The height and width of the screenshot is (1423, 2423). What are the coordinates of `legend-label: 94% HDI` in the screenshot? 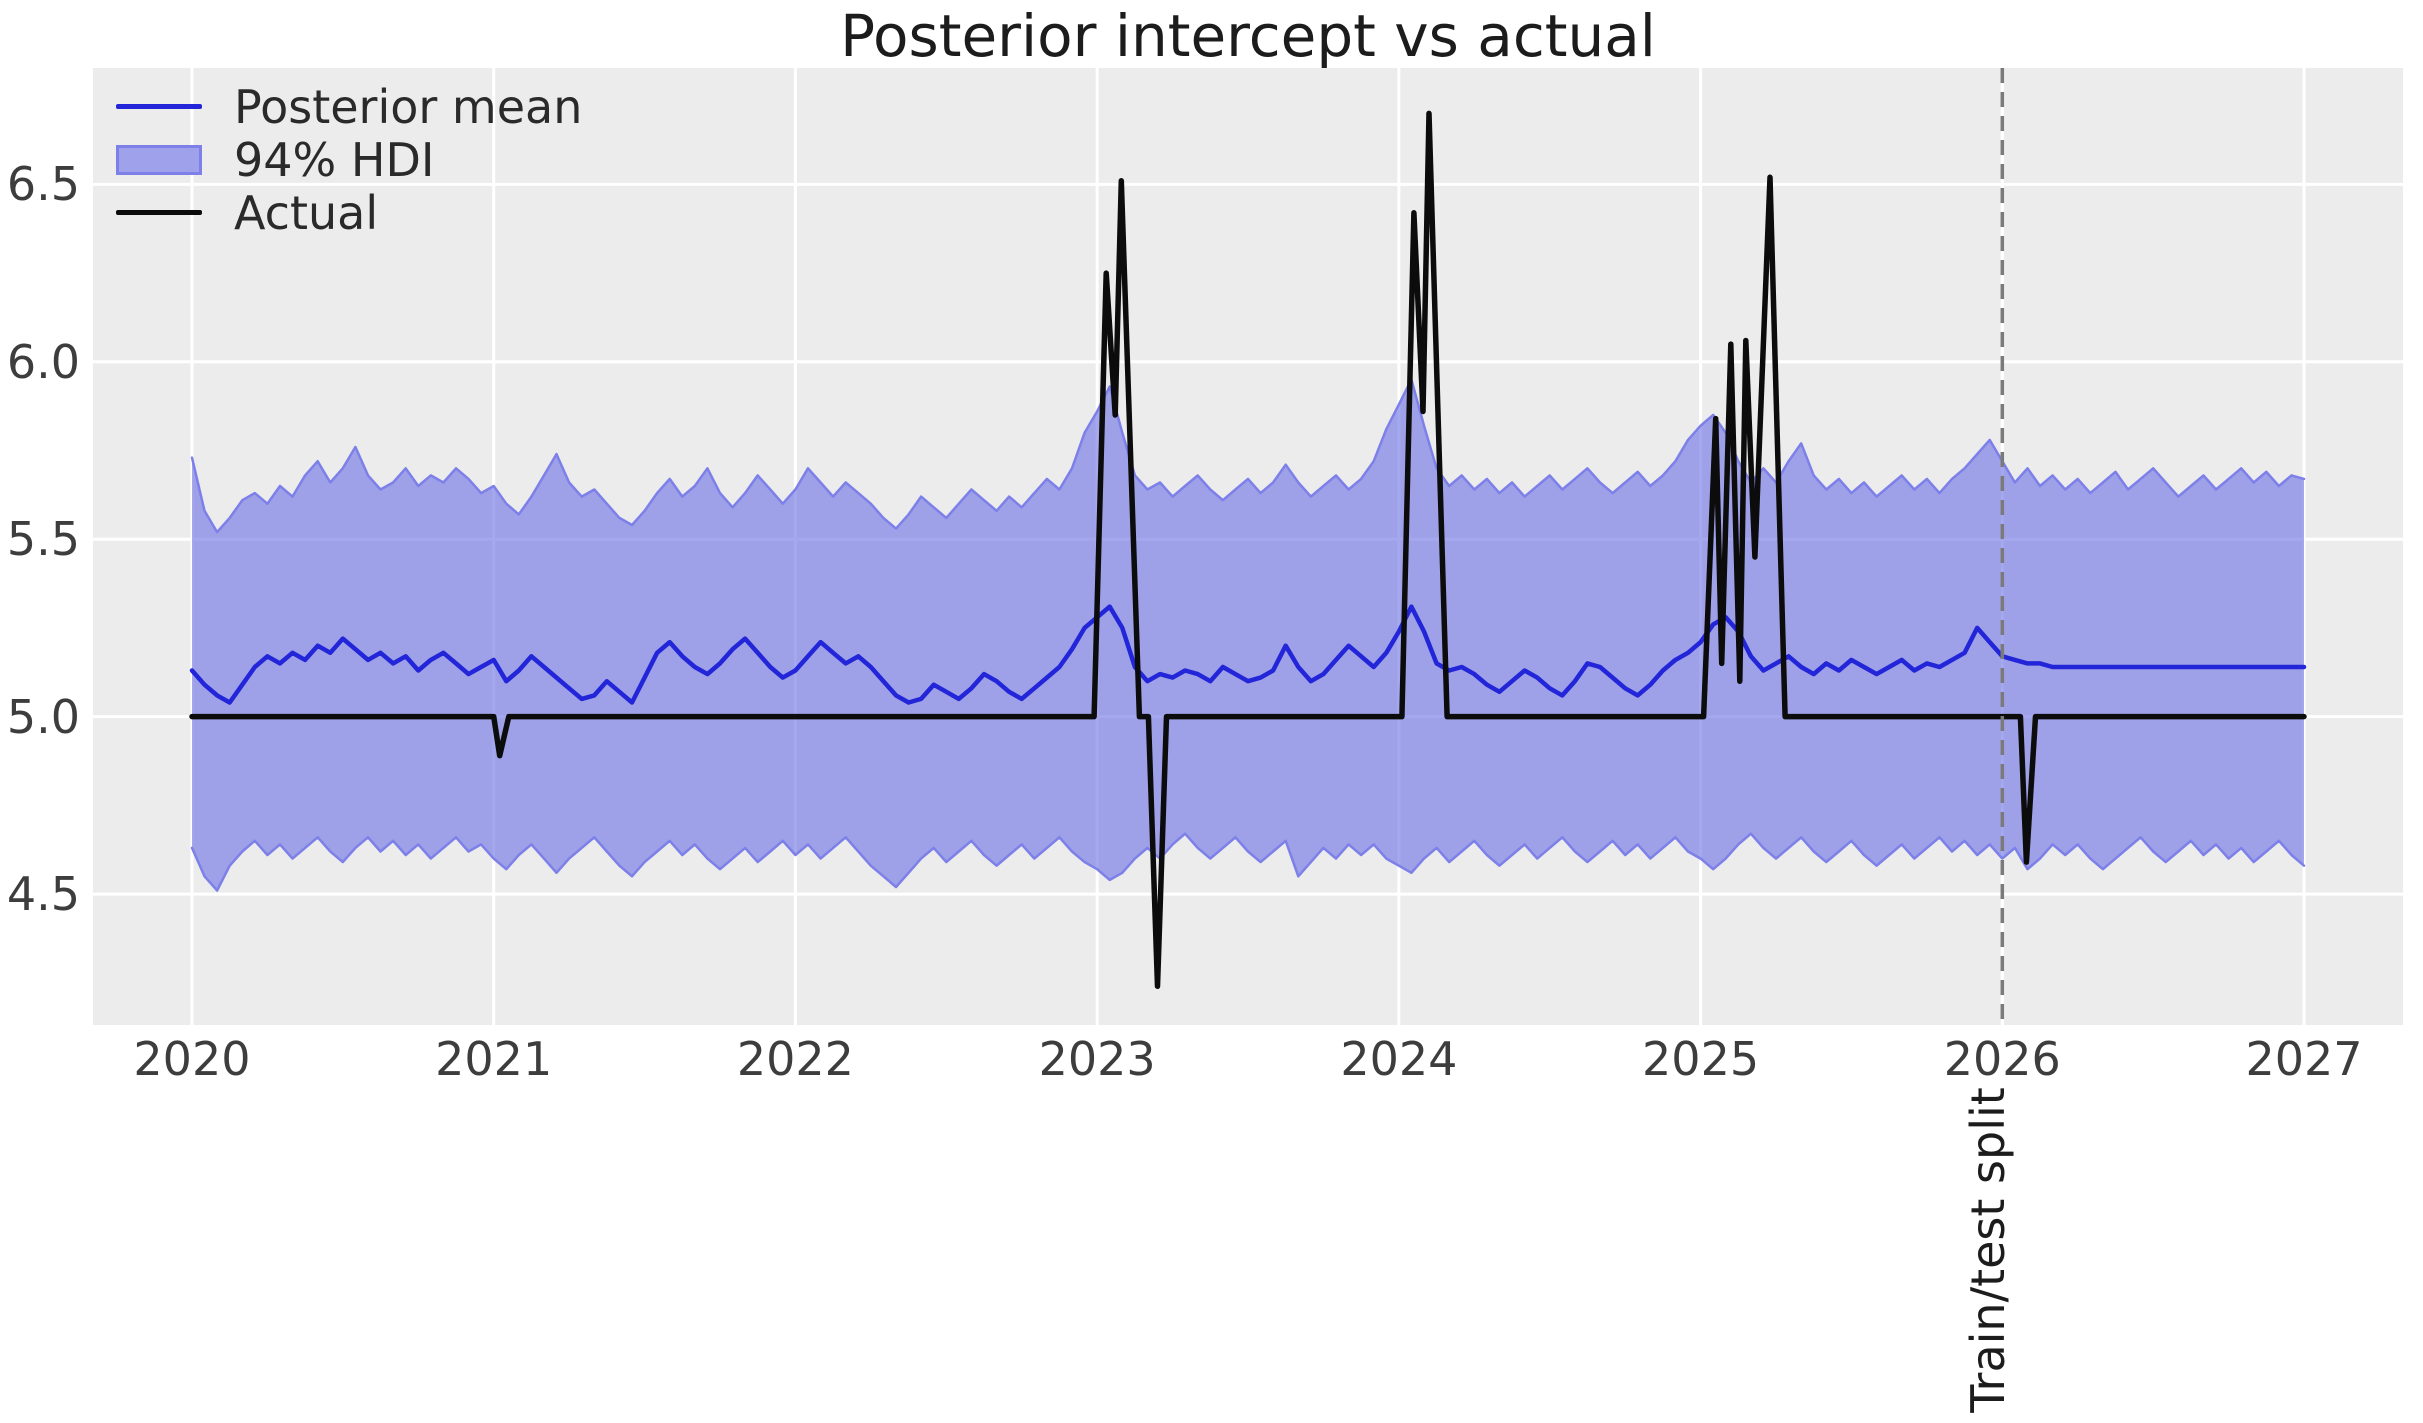 It's located at (334, 159).